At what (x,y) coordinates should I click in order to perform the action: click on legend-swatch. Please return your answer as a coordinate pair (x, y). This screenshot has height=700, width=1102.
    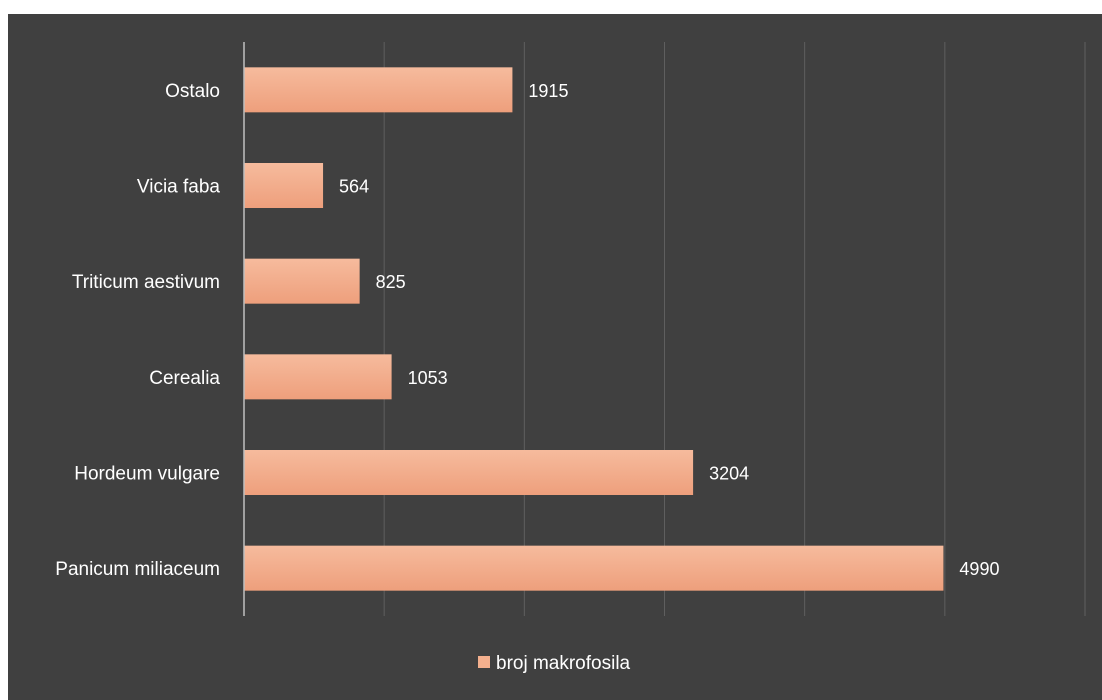
    Looking at the image, I should click on (484, 662).